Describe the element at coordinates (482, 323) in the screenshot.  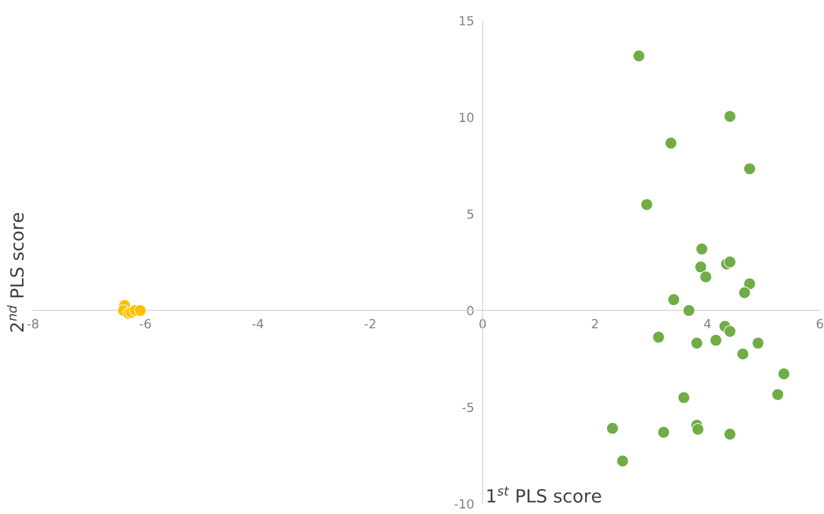
I see `x-tick-label: 0` at that location.